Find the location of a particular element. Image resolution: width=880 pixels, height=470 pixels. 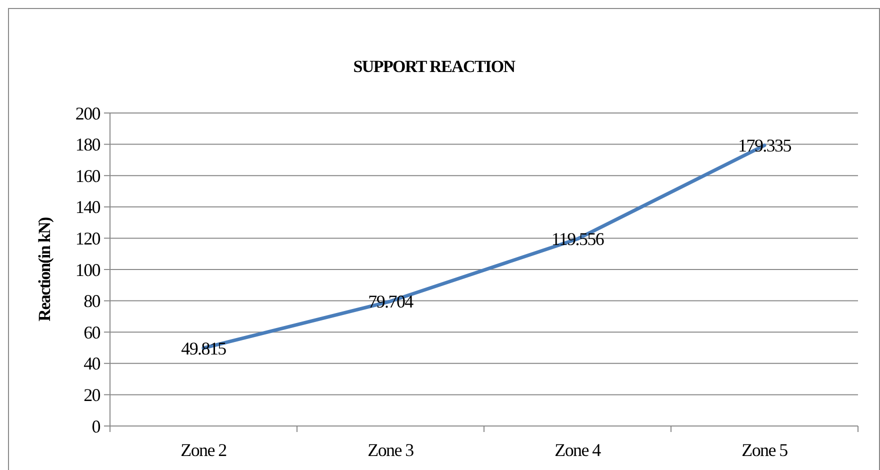

data-label: 49.815 is located at coordinates (204, 348).